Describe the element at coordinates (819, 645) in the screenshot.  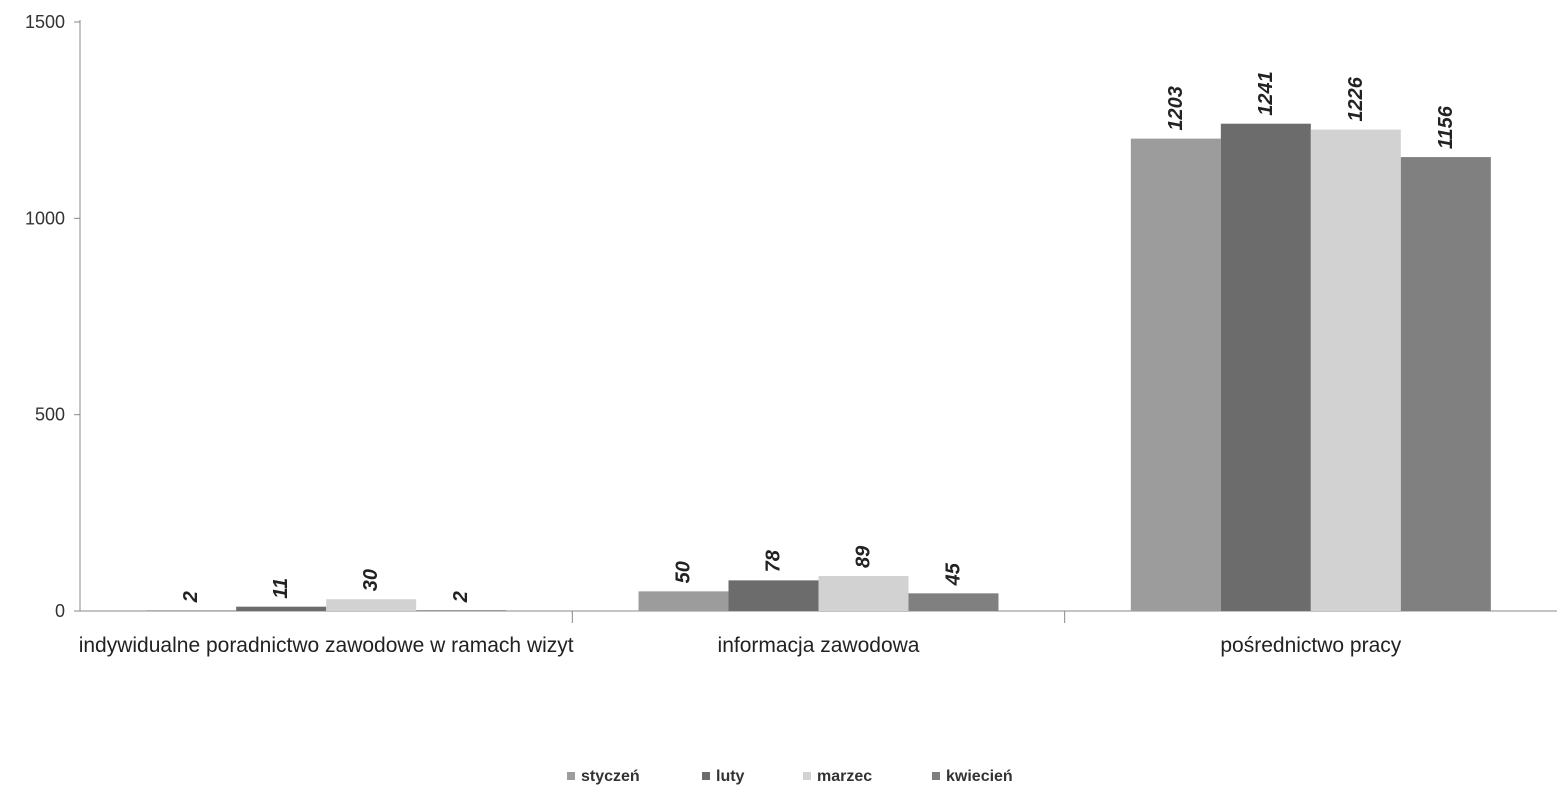
I see `x-category-label: informacja zawodowa` at that location.